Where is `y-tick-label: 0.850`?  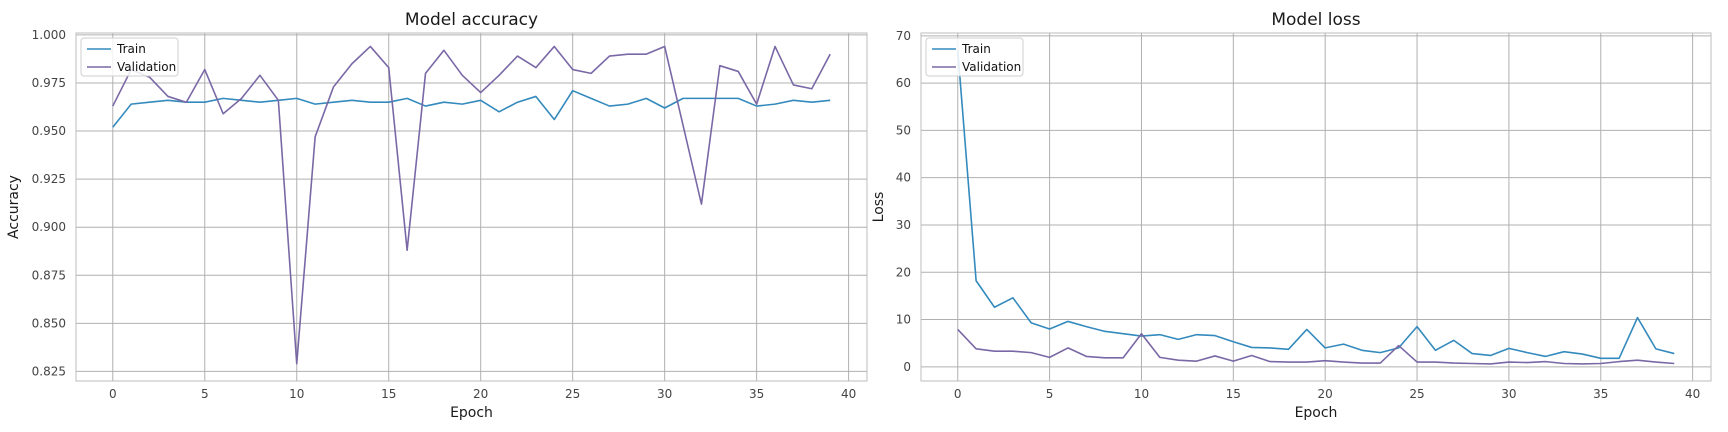 y-tick-label: 0.850 is located at coordinates (49, 323).